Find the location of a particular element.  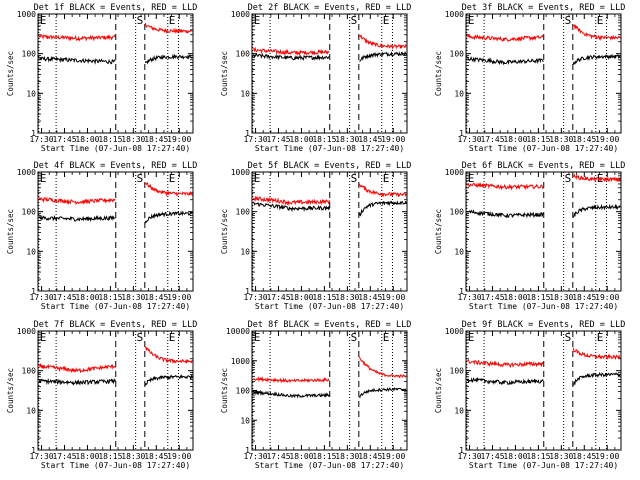

panel-title: Det 1f BLACK = Events, RED = LLD is located at coordinates (116, 8).